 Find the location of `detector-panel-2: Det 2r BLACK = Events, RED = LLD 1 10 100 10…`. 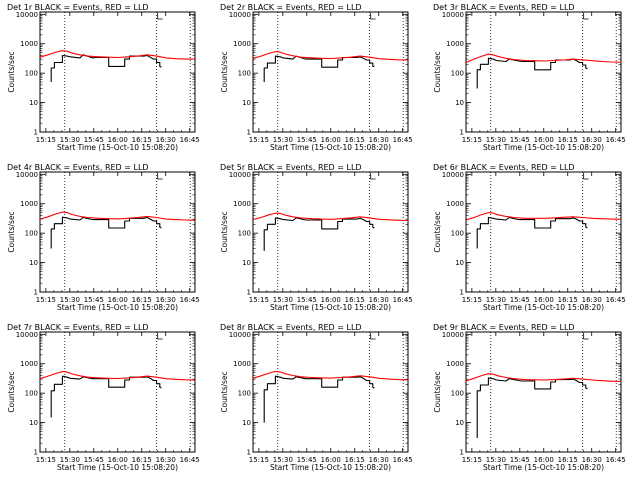

detector-panel-2: Det 2r BLACK = Events, RED = LLD 1 10 100 10… is located at coordinates (316, 77).